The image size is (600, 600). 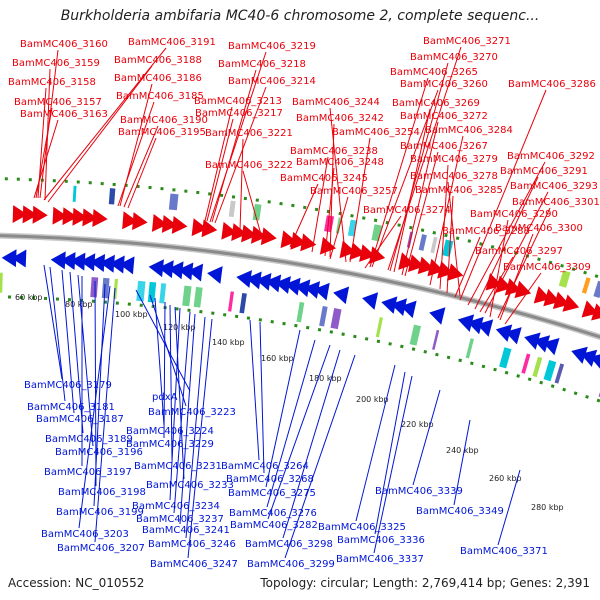 I want to click on gene-label: BamMC406_3337, so click(x=380, y=559).